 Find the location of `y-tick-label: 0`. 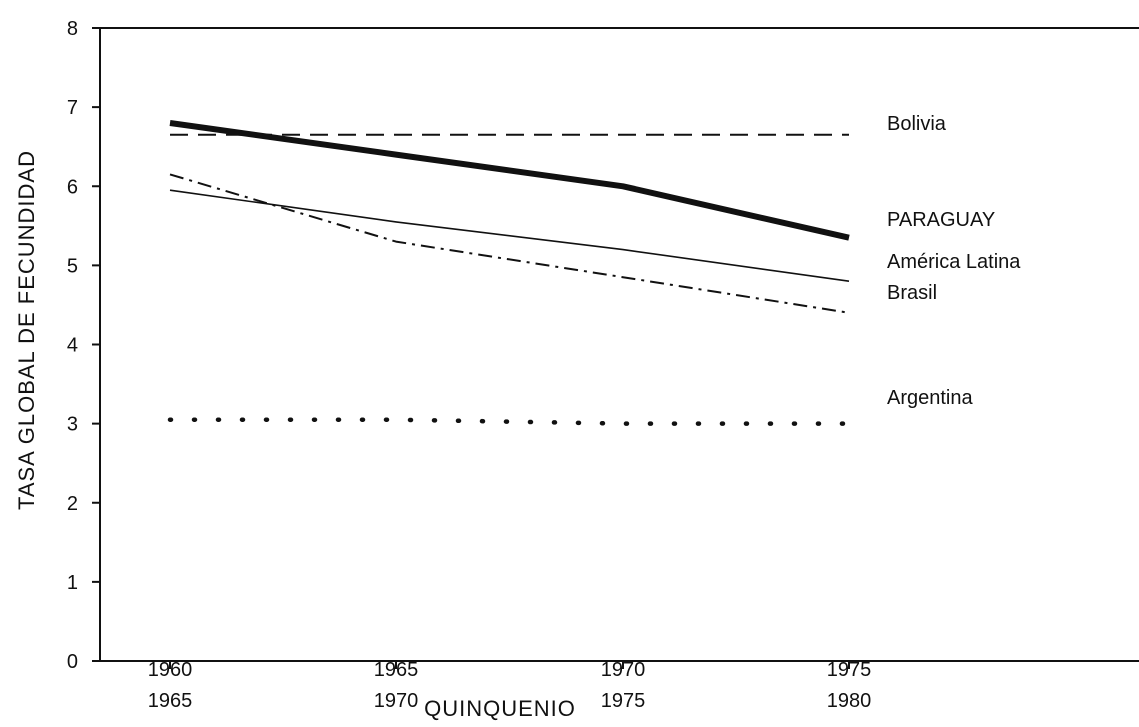

y-tick-label: 0 is located at coordinates (72, 662).